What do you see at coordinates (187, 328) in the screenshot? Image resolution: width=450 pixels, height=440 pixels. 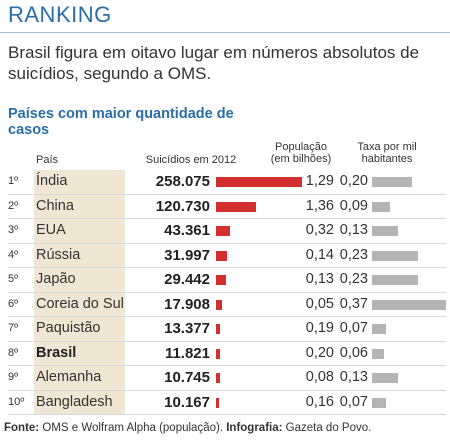 I see `suicides-value: 13.377` at bounding box center [187, 328].